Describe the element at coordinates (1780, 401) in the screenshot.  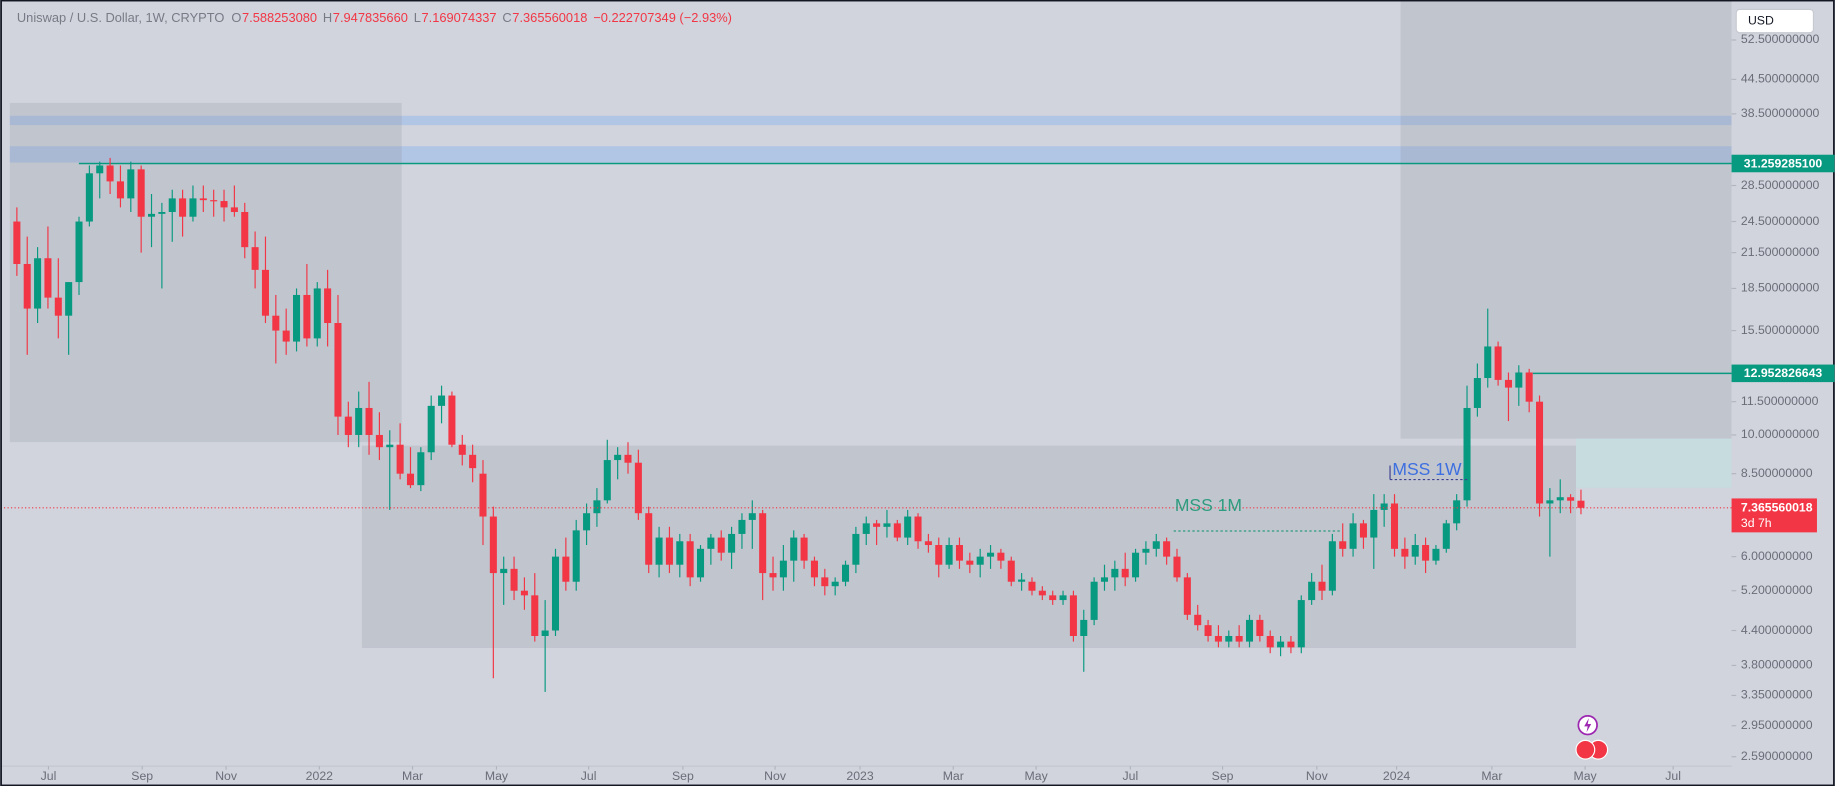
I see `y-tick-label: 11.500000000` at that location.